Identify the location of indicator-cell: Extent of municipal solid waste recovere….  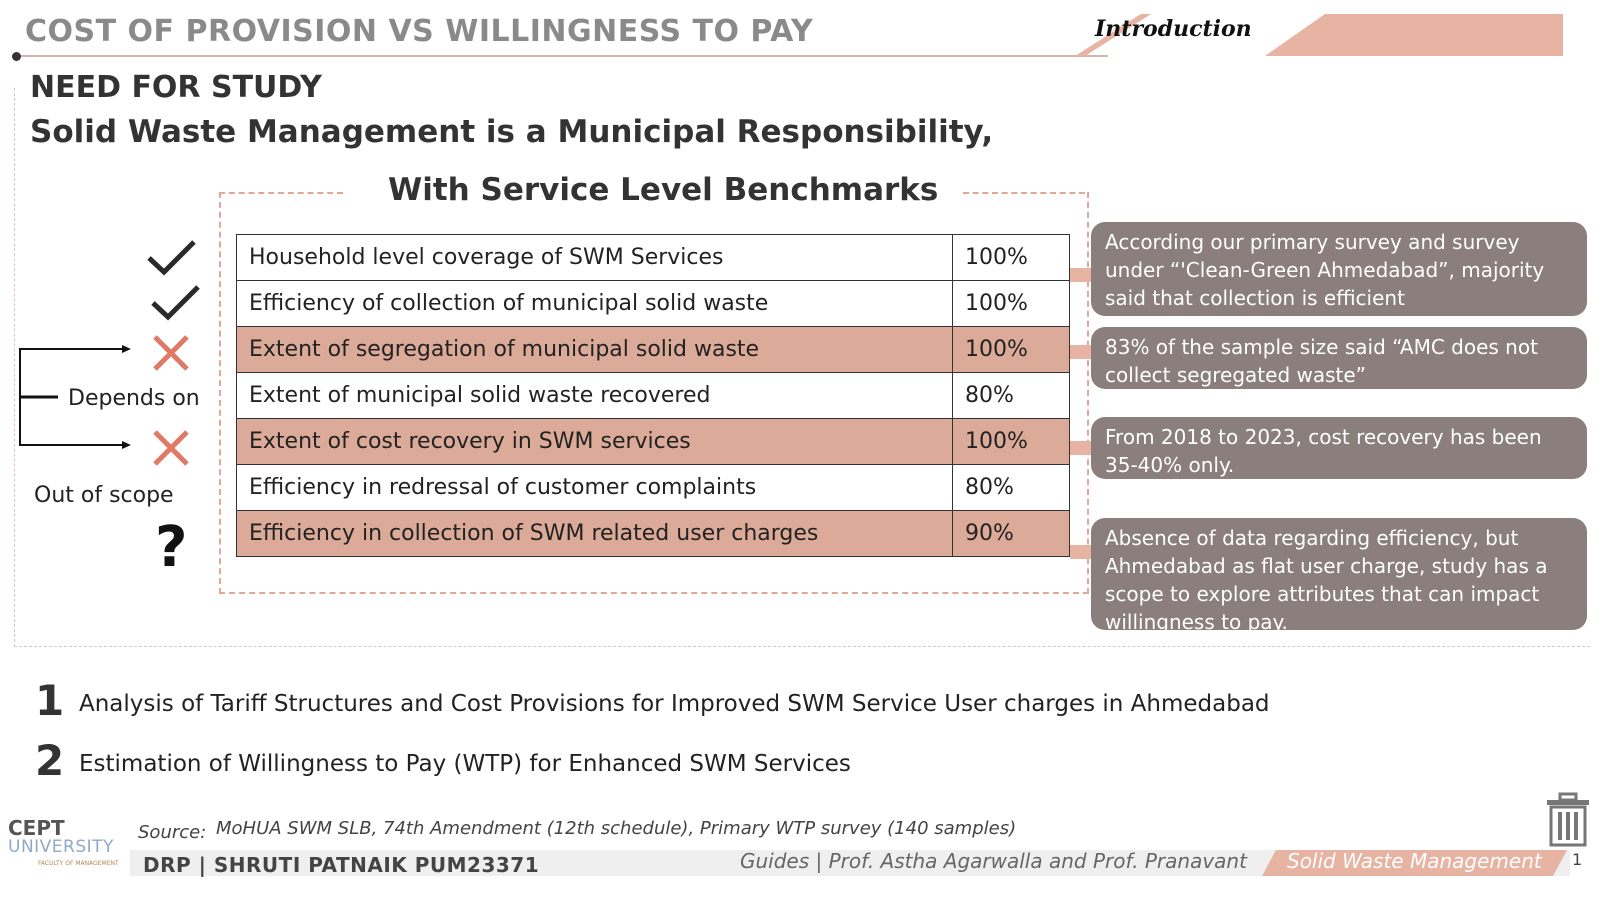
(594, 395).